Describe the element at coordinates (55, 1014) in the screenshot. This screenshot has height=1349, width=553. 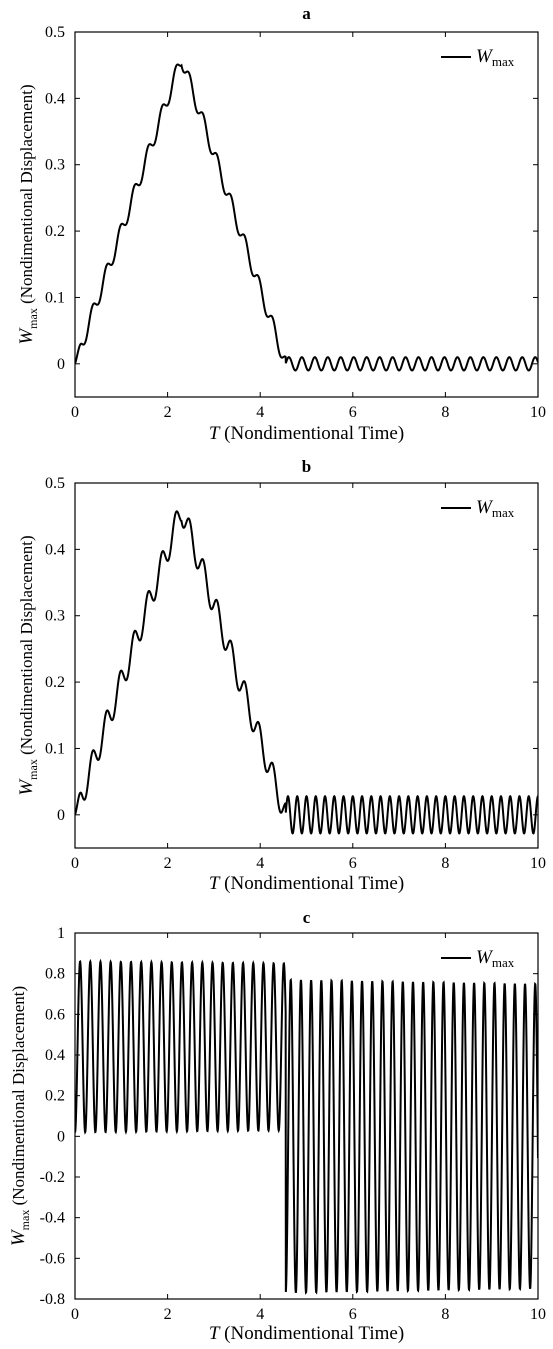
I see `y-tick-label: 0.6` at that location.